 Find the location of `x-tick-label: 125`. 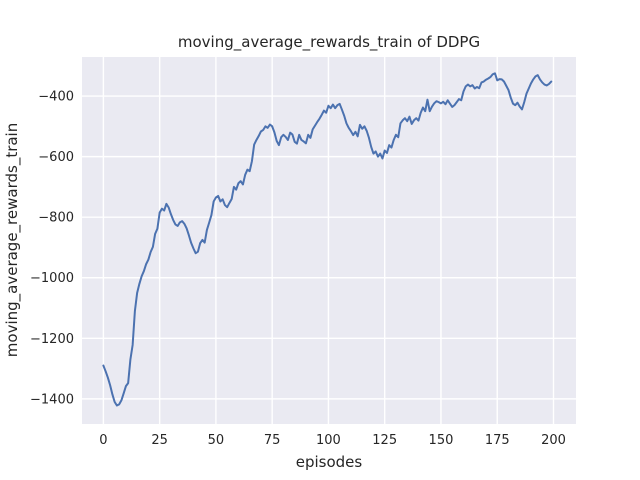

x-tick-label: 125 is located at coordinates (384, 440).